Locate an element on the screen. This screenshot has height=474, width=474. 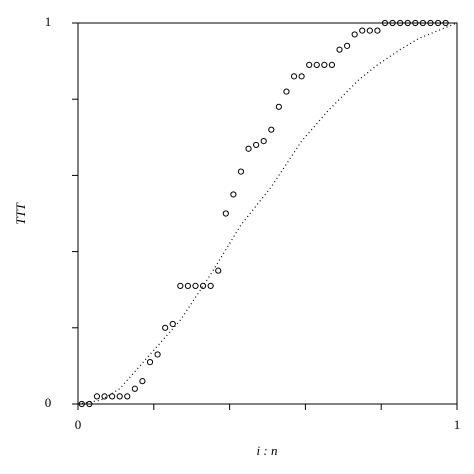
x-tick-label: 1 is located at coordinates (457, 424).